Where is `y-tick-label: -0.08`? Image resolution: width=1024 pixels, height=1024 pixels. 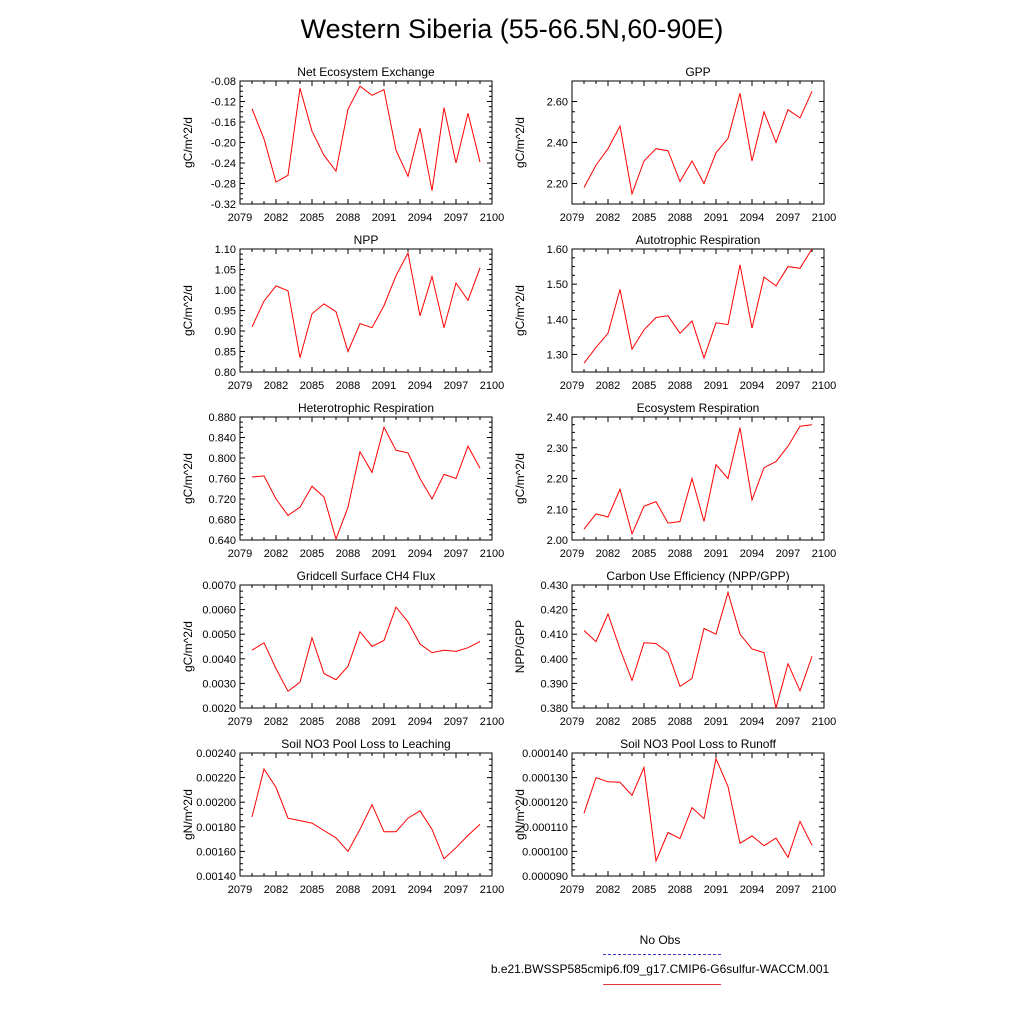 y-tick-label: -0.08 is located at coordinates (223, 82).